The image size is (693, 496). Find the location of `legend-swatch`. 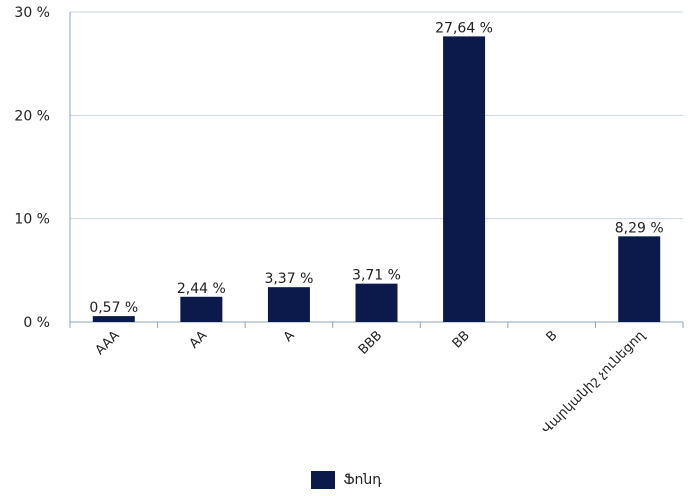

legend-swatch is located at coordinates (323, 480).